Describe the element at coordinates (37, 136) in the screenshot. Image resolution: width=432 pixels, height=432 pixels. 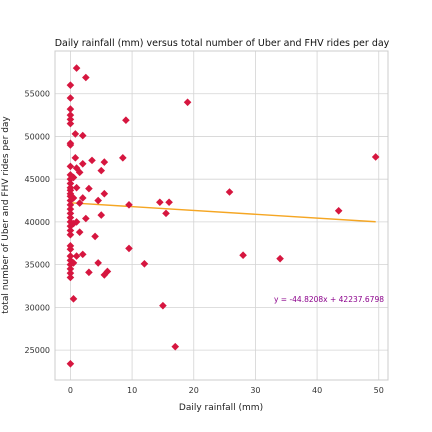
I see `y-tick-label: 50000` at that location.